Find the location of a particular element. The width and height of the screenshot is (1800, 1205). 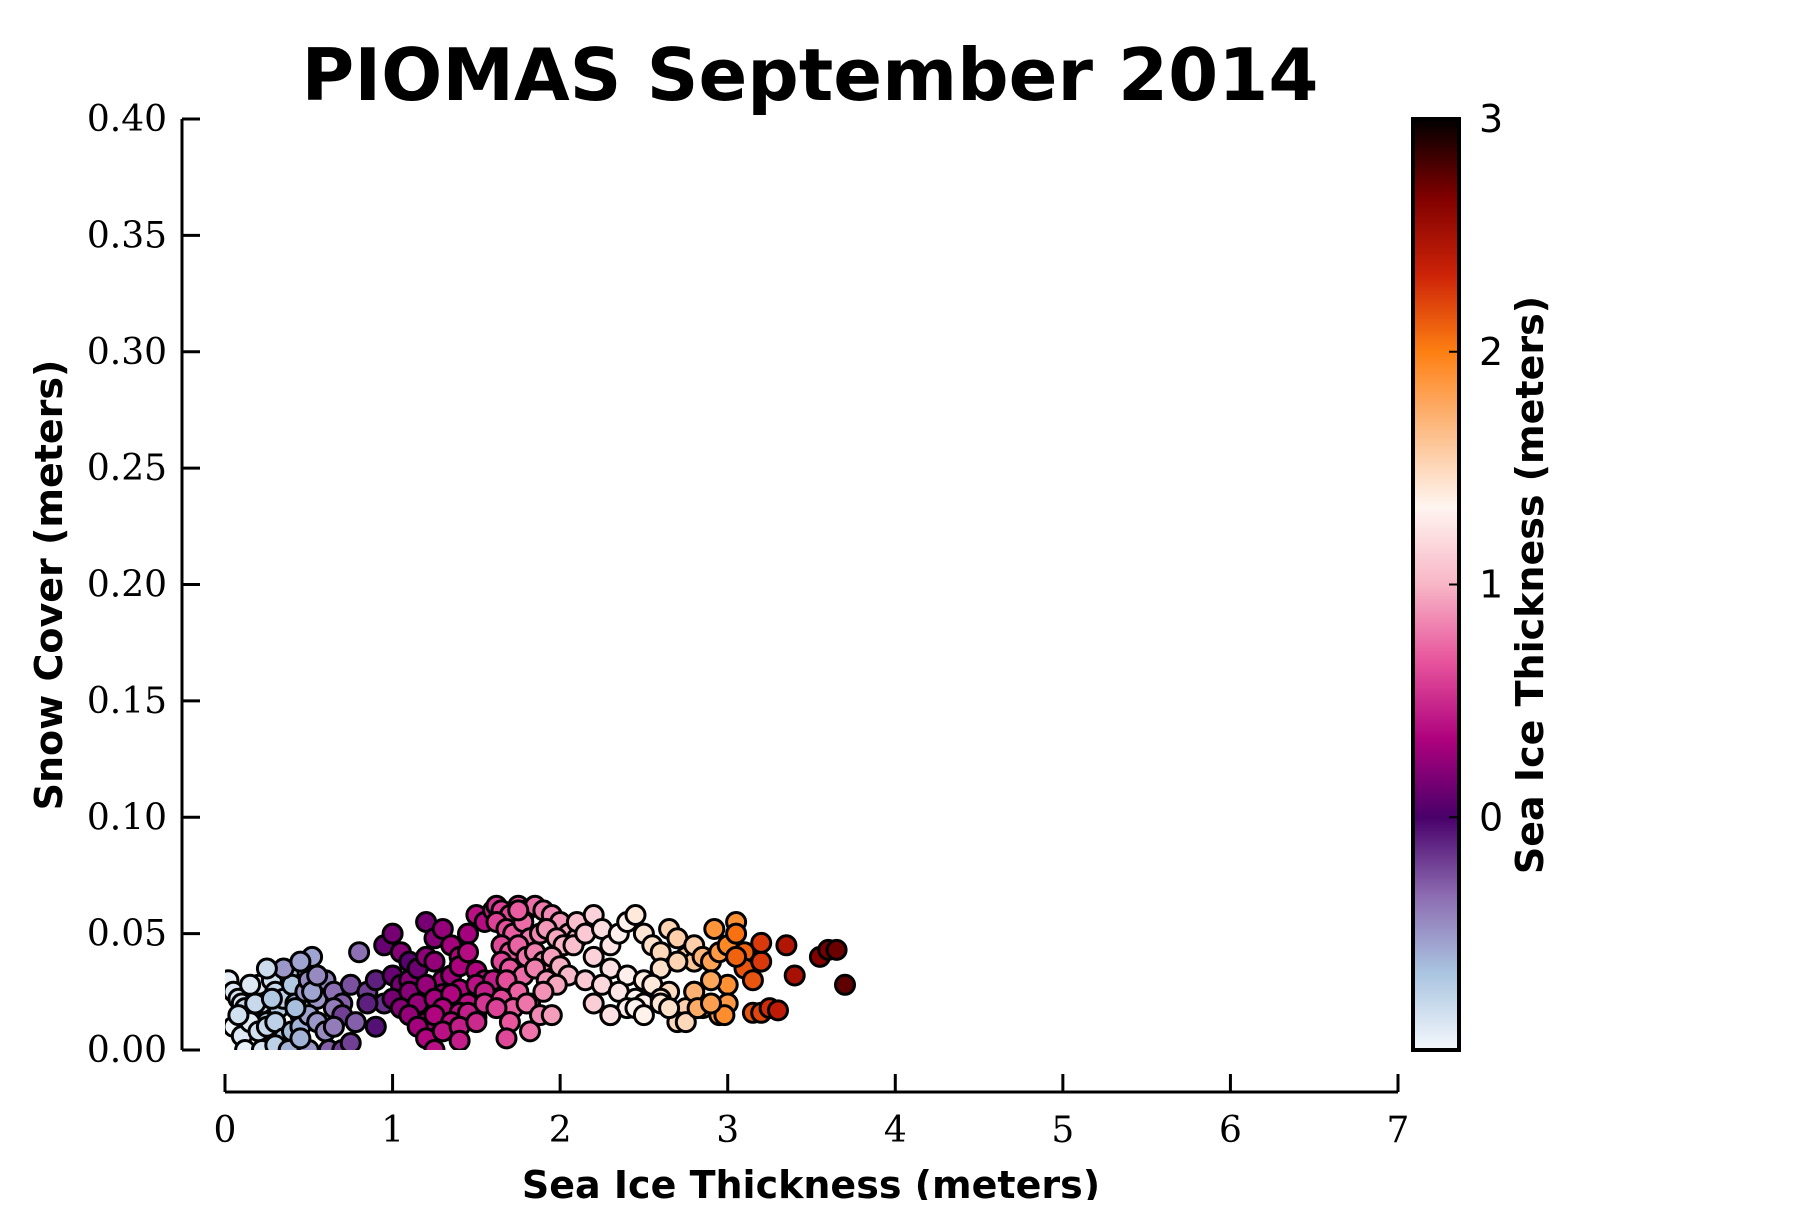

y-tick-label: 0.05 is located at coordinates (127, 934).